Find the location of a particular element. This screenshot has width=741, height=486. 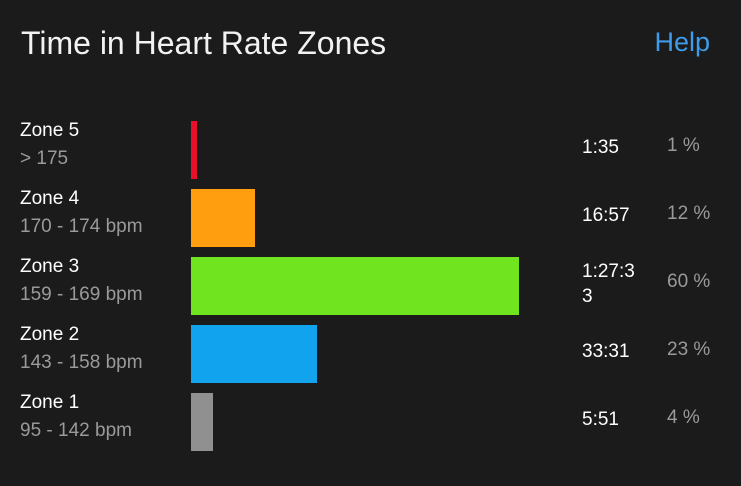

zone-row-5: Zone 5 > 175 1:35 1 % is located at coordinates (370, 149).